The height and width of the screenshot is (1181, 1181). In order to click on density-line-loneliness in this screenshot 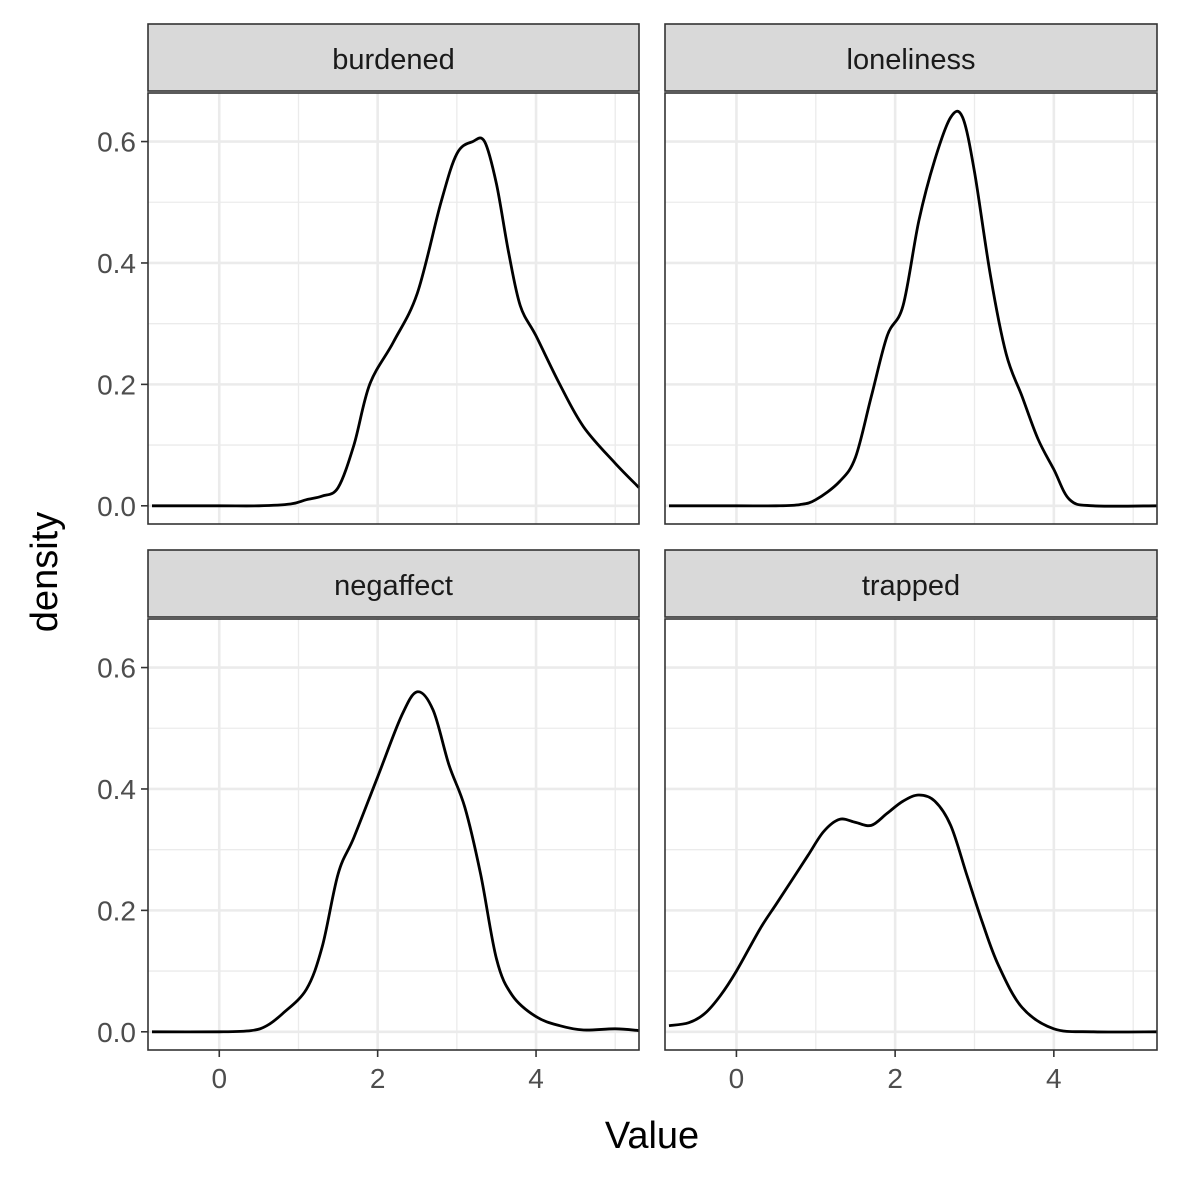, I will do `click(913, 308)`.